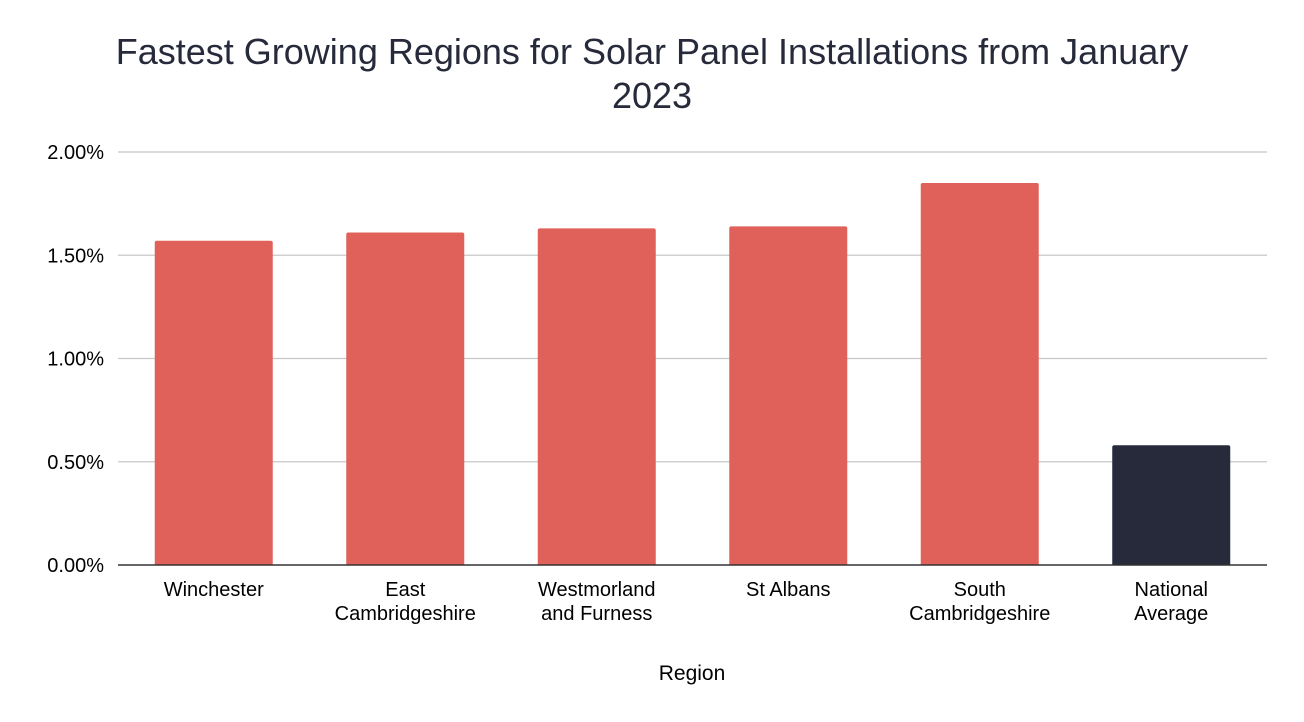  I want to click on x-category-label-line: and Furness, so click(596, 614).